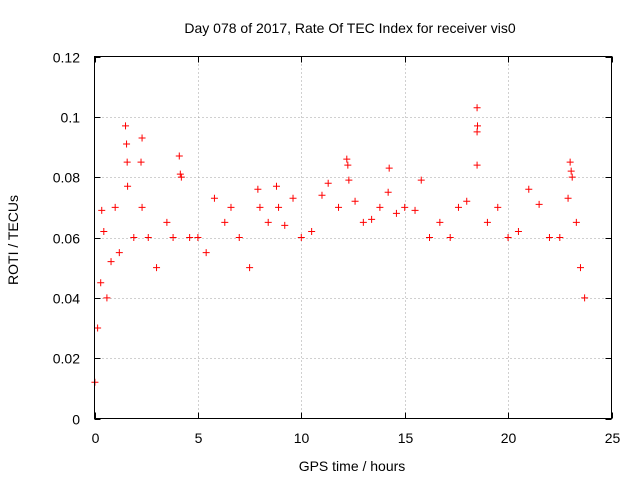 The image size is (640, 480). I want to click on x-tick-label: 0, so click(96, 438).